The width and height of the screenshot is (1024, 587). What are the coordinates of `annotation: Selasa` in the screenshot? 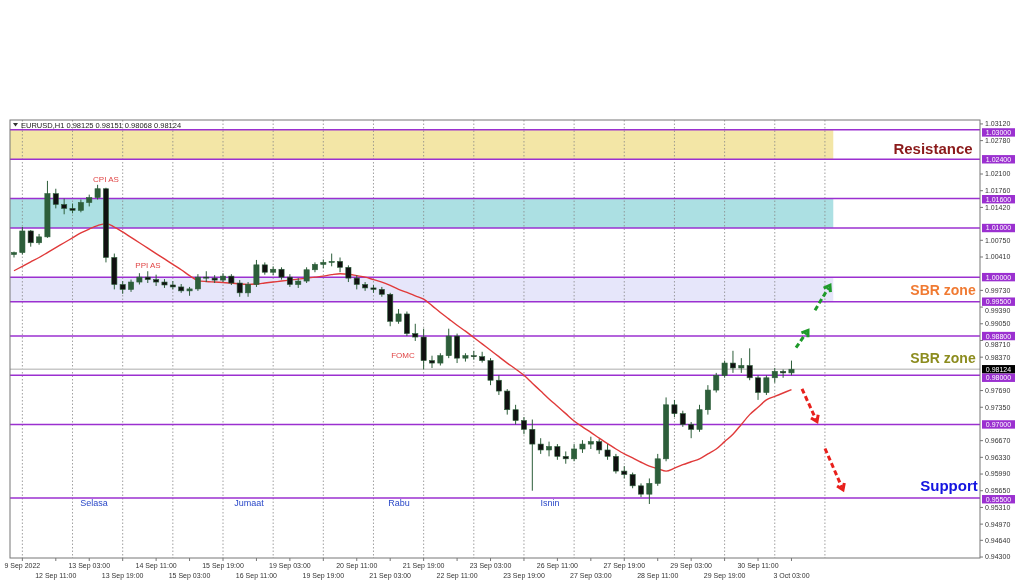 It's located at (94, 503).